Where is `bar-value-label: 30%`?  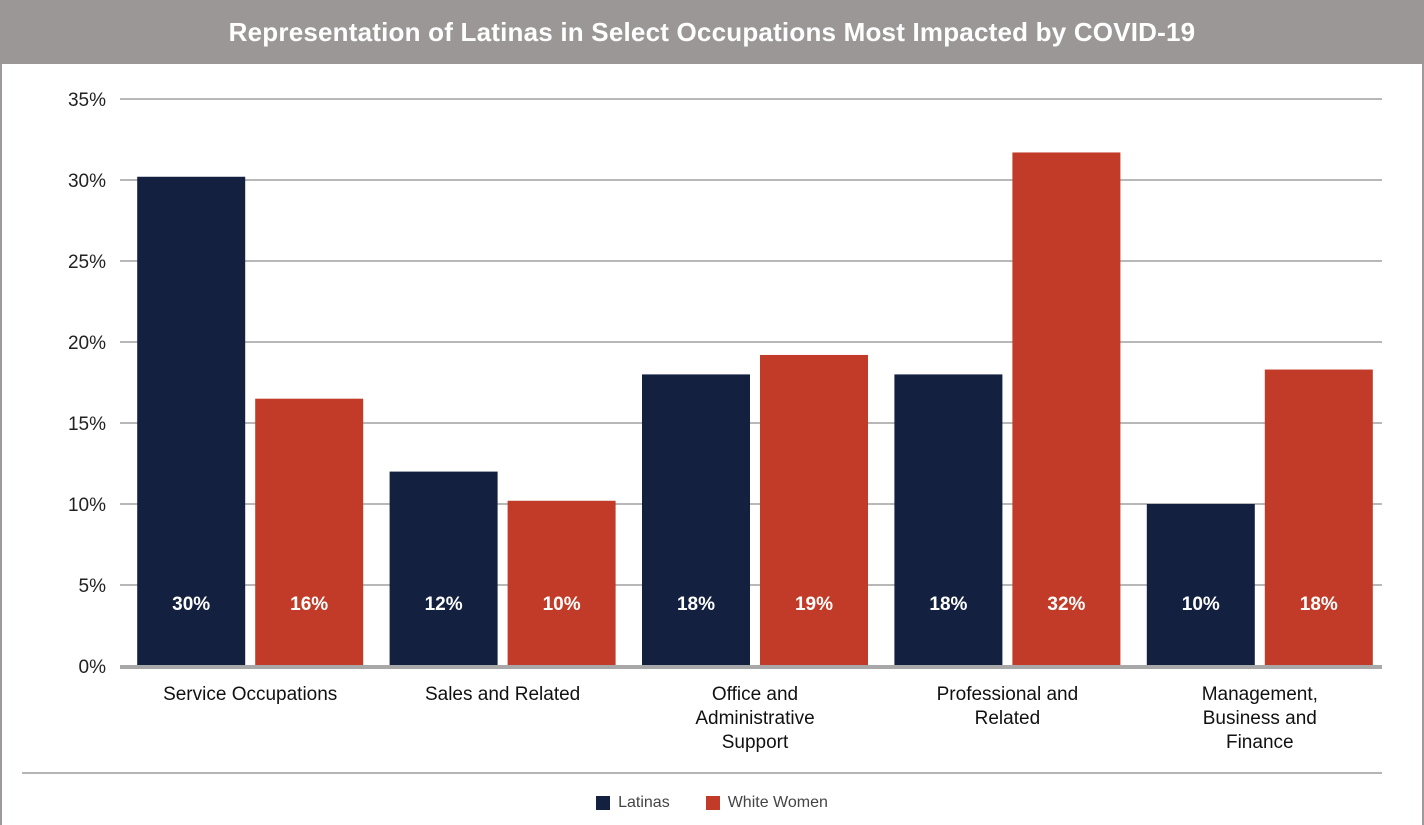
bar-value-label: 30% is located at coordinates (191, 604).